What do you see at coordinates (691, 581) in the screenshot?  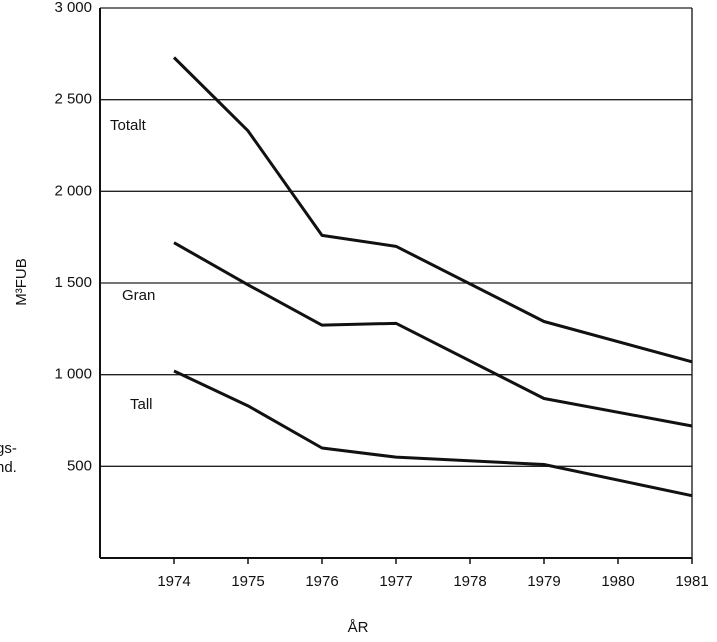 I see `x-tick-label: 1981` at bounding box center [691, 581].